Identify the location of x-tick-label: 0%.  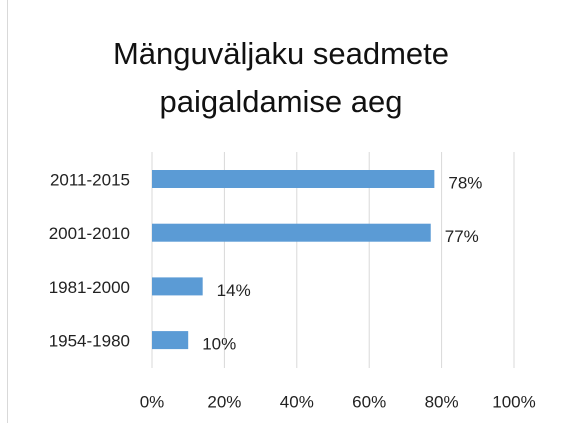
(152, 401).